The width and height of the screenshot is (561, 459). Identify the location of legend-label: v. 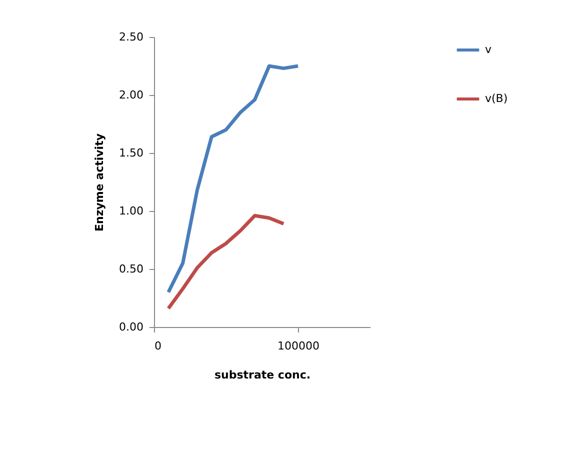
(488, 49).